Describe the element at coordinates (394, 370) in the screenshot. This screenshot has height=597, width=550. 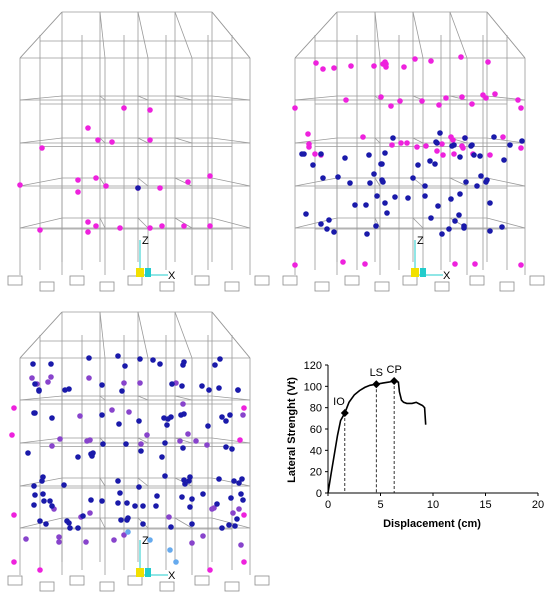
I see `performance-point-label: CP` at that location.